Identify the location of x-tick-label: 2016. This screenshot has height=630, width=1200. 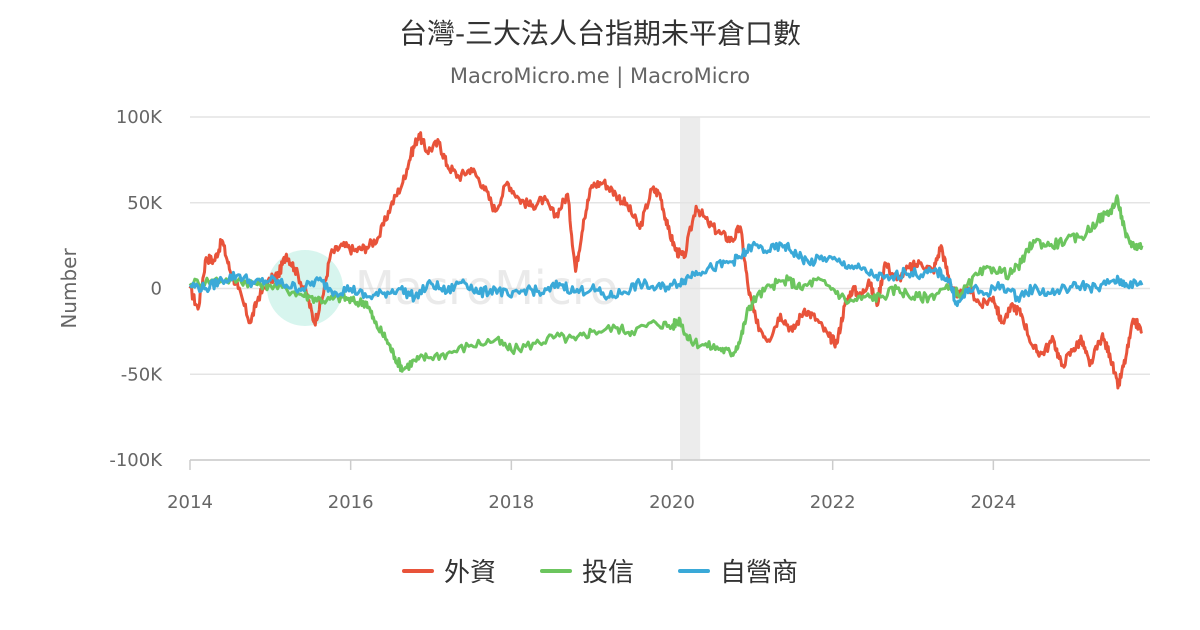
(351, 502).